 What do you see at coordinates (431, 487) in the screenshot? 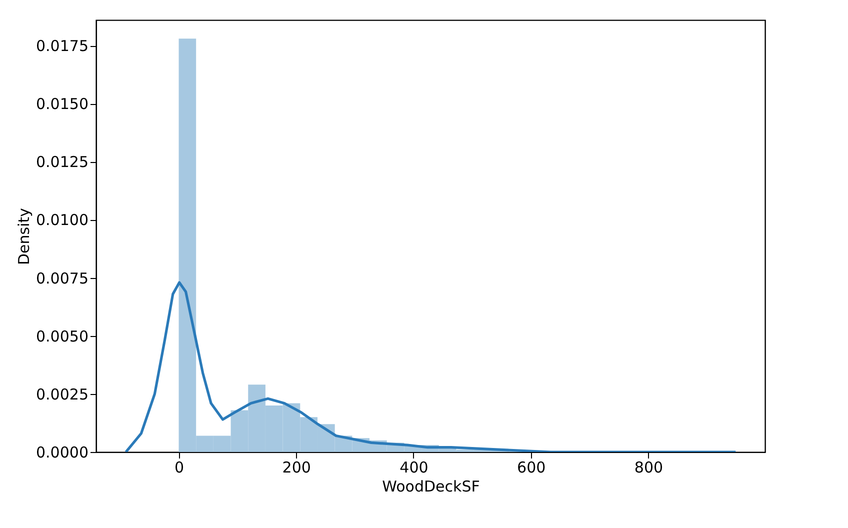
I see `x-axis-title: WoodDeckSF` at bounding box center [431, 487].